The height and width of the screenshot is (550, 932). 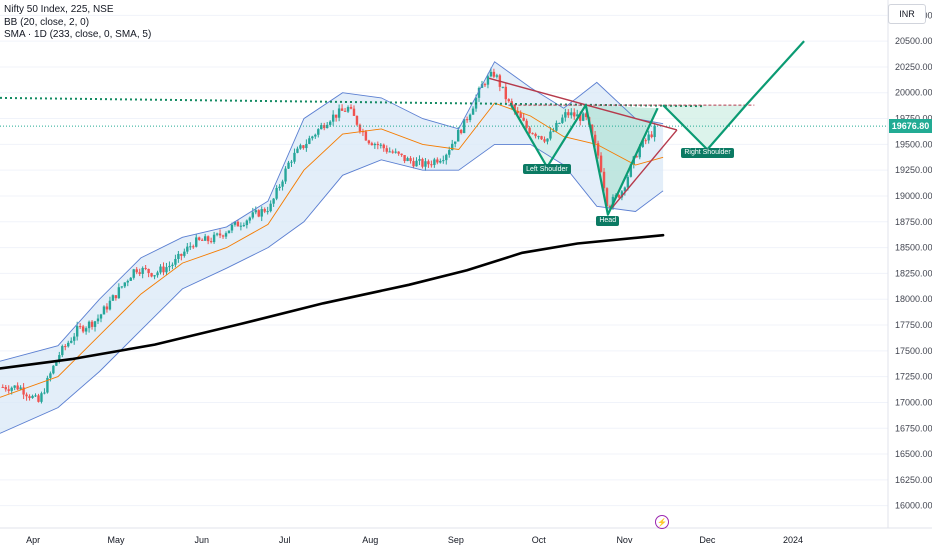 What do you see at coordinates (59, 9) in the screenshot?
I see `legend-symbol: Nifty 50 Index, 225, NSE` at bounding box center [59, 9].